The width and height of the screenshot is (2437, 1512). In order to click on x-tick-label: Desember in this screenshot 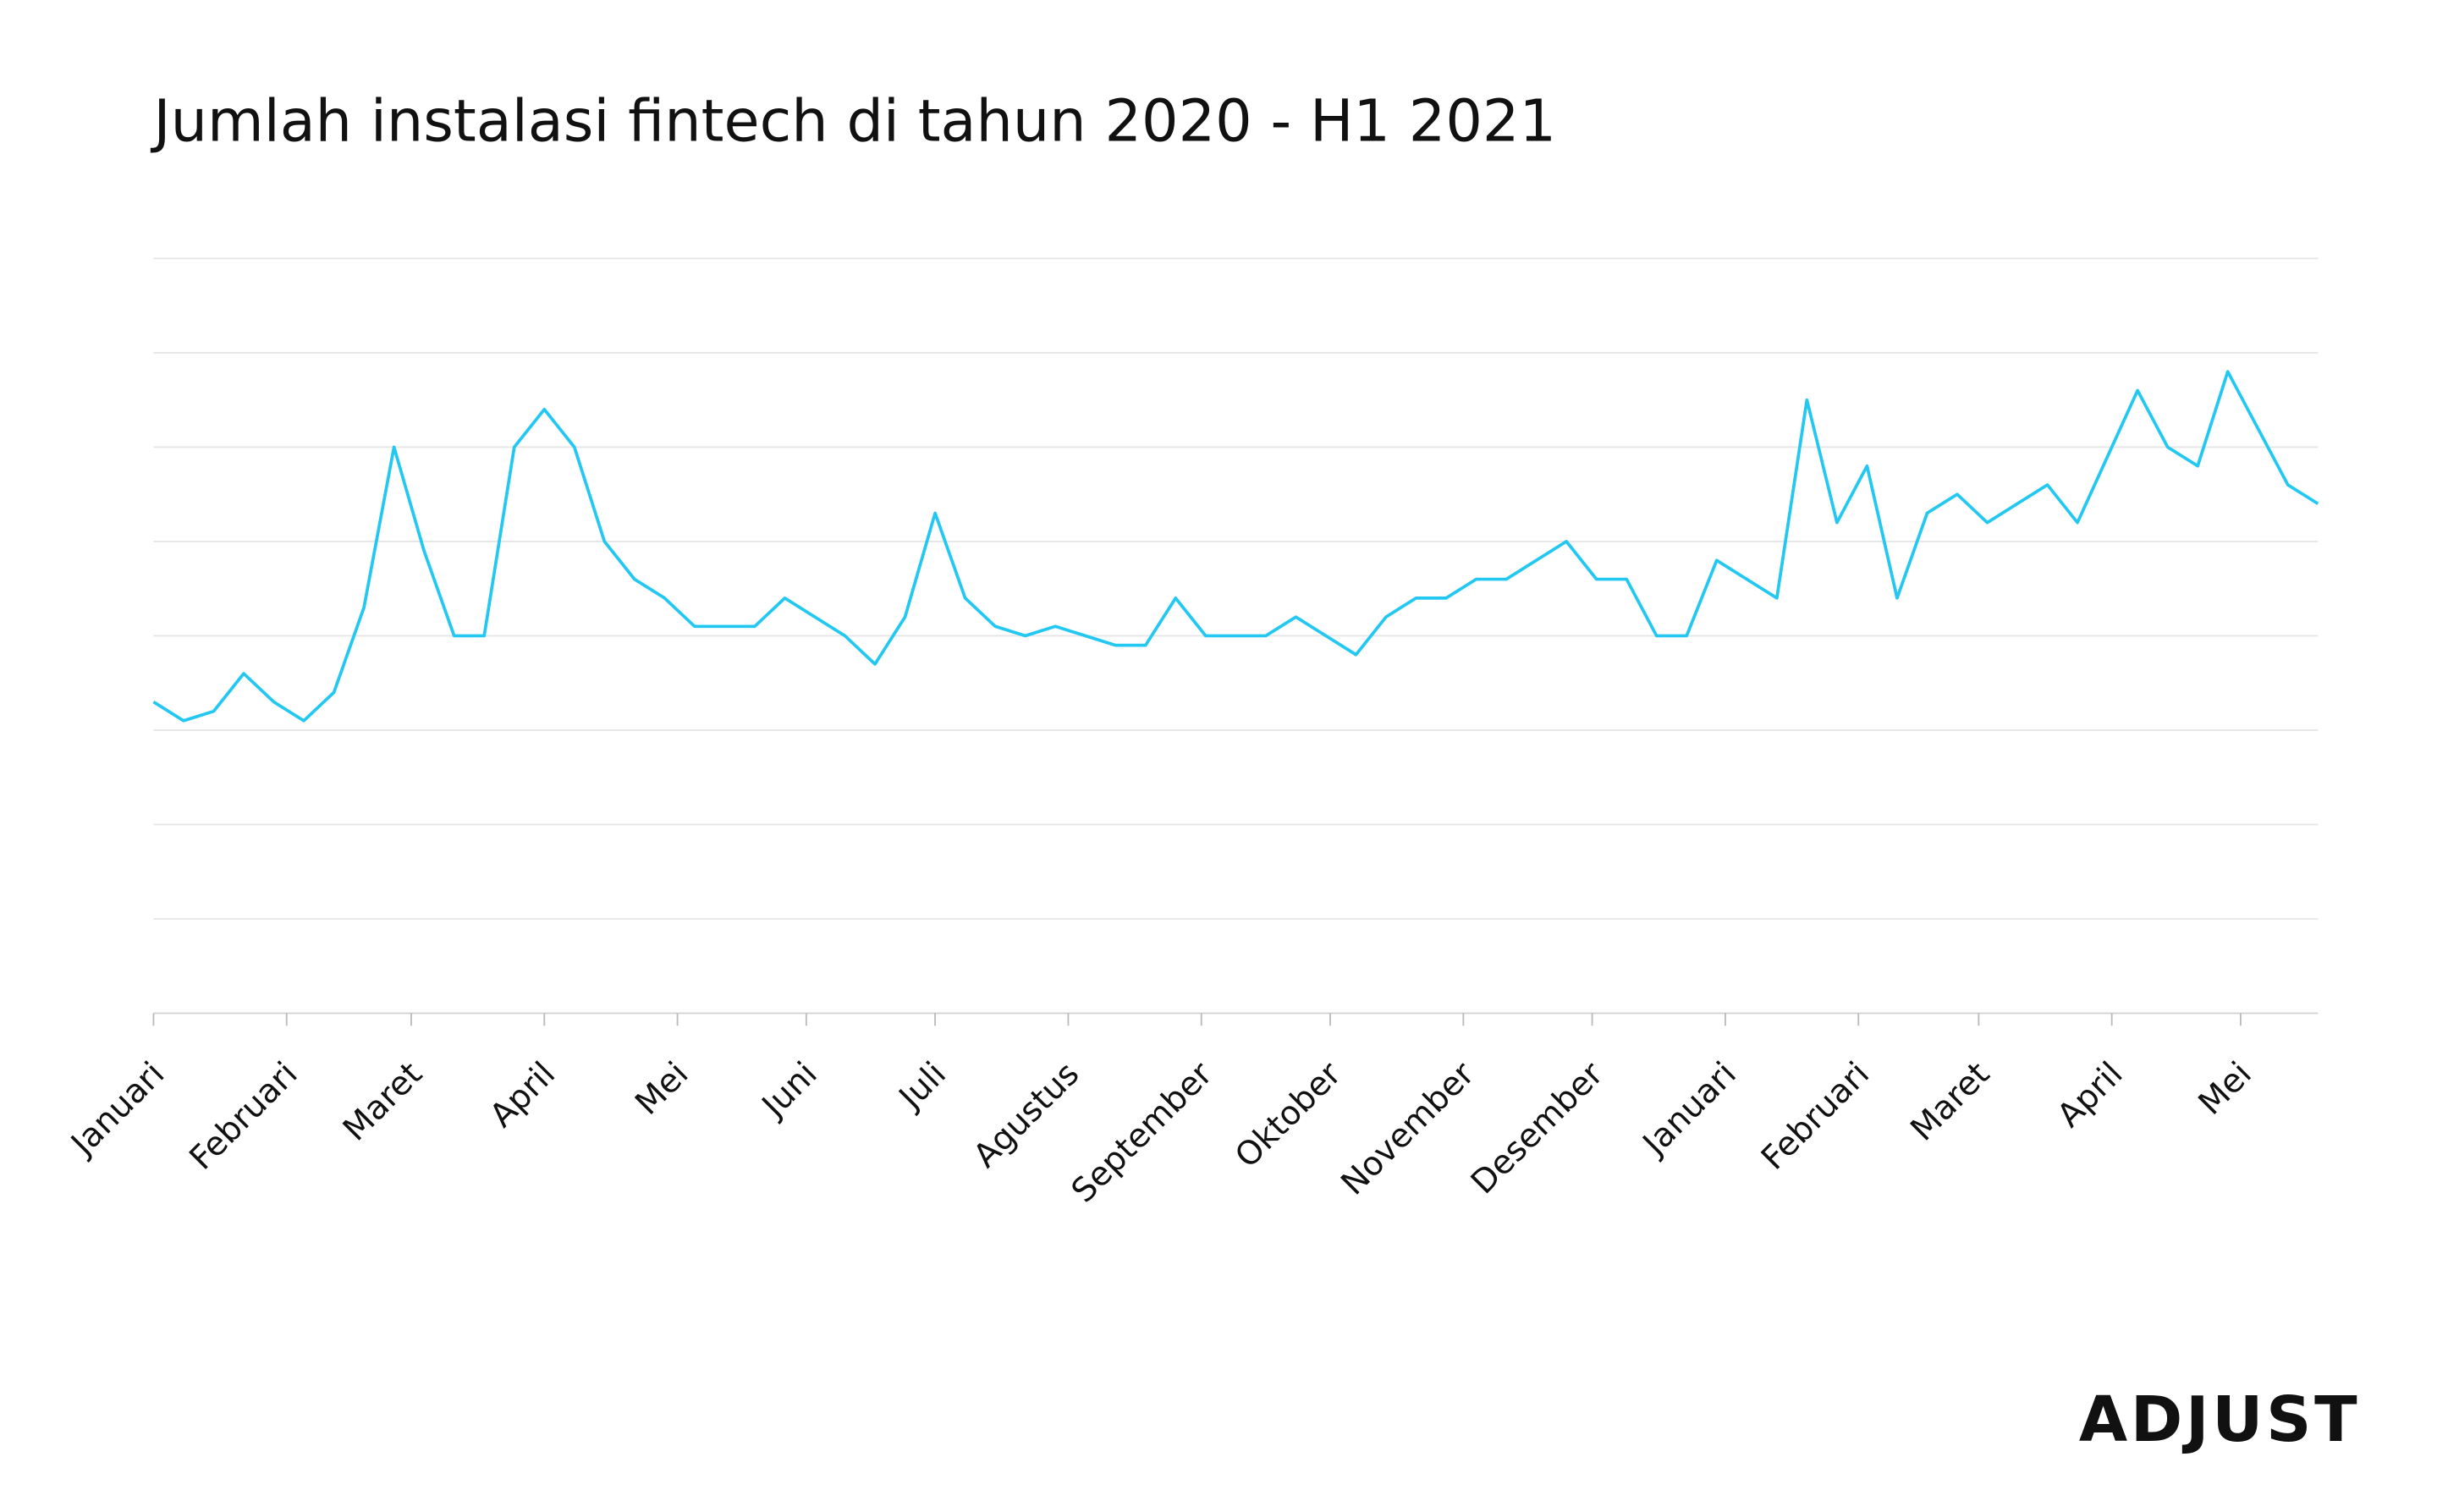, I will do `click(1537, 1128)`.